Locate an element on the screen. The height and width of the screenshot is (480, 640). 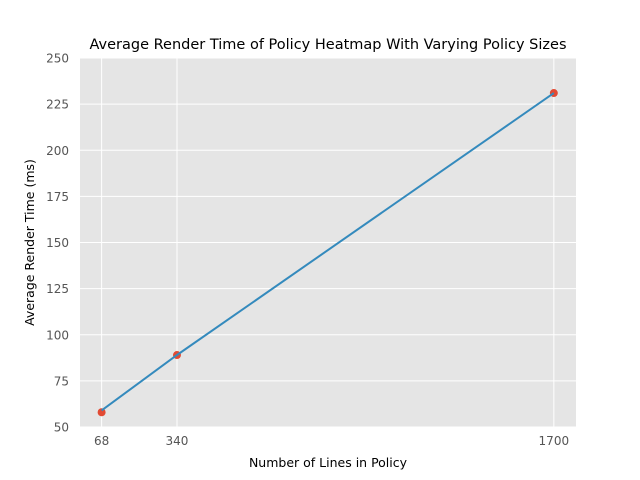
x-tick-label: 340 is located at coordinates (177, 441).